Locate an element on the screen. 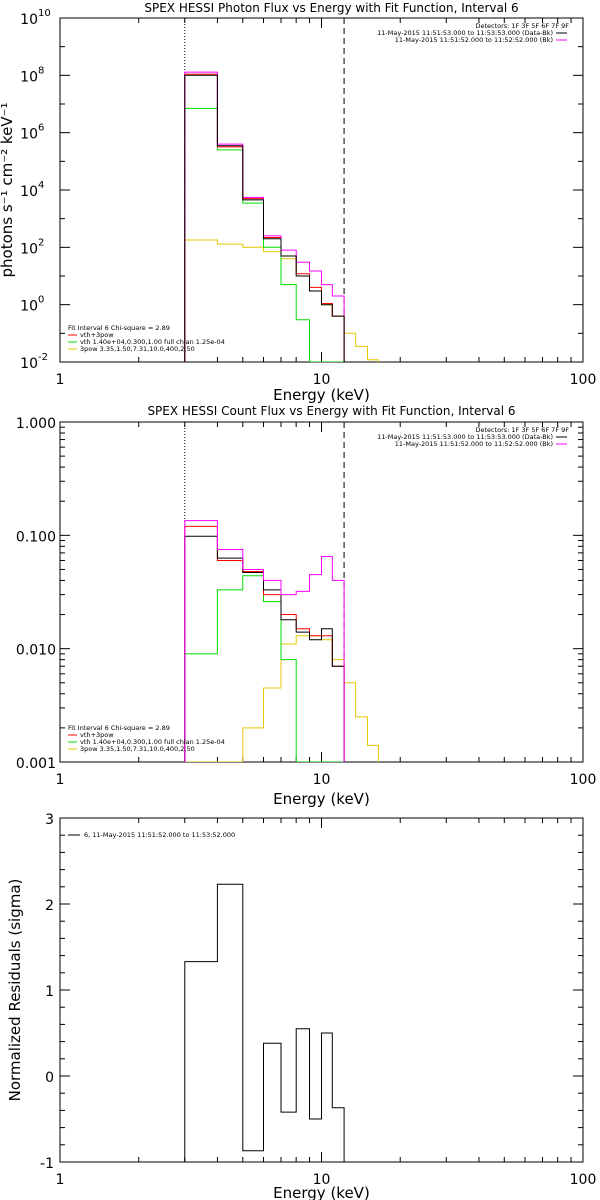 This screenshot has height=1200, width=600. y-tick-exponent: 6 is located at coordinates (41, 128).